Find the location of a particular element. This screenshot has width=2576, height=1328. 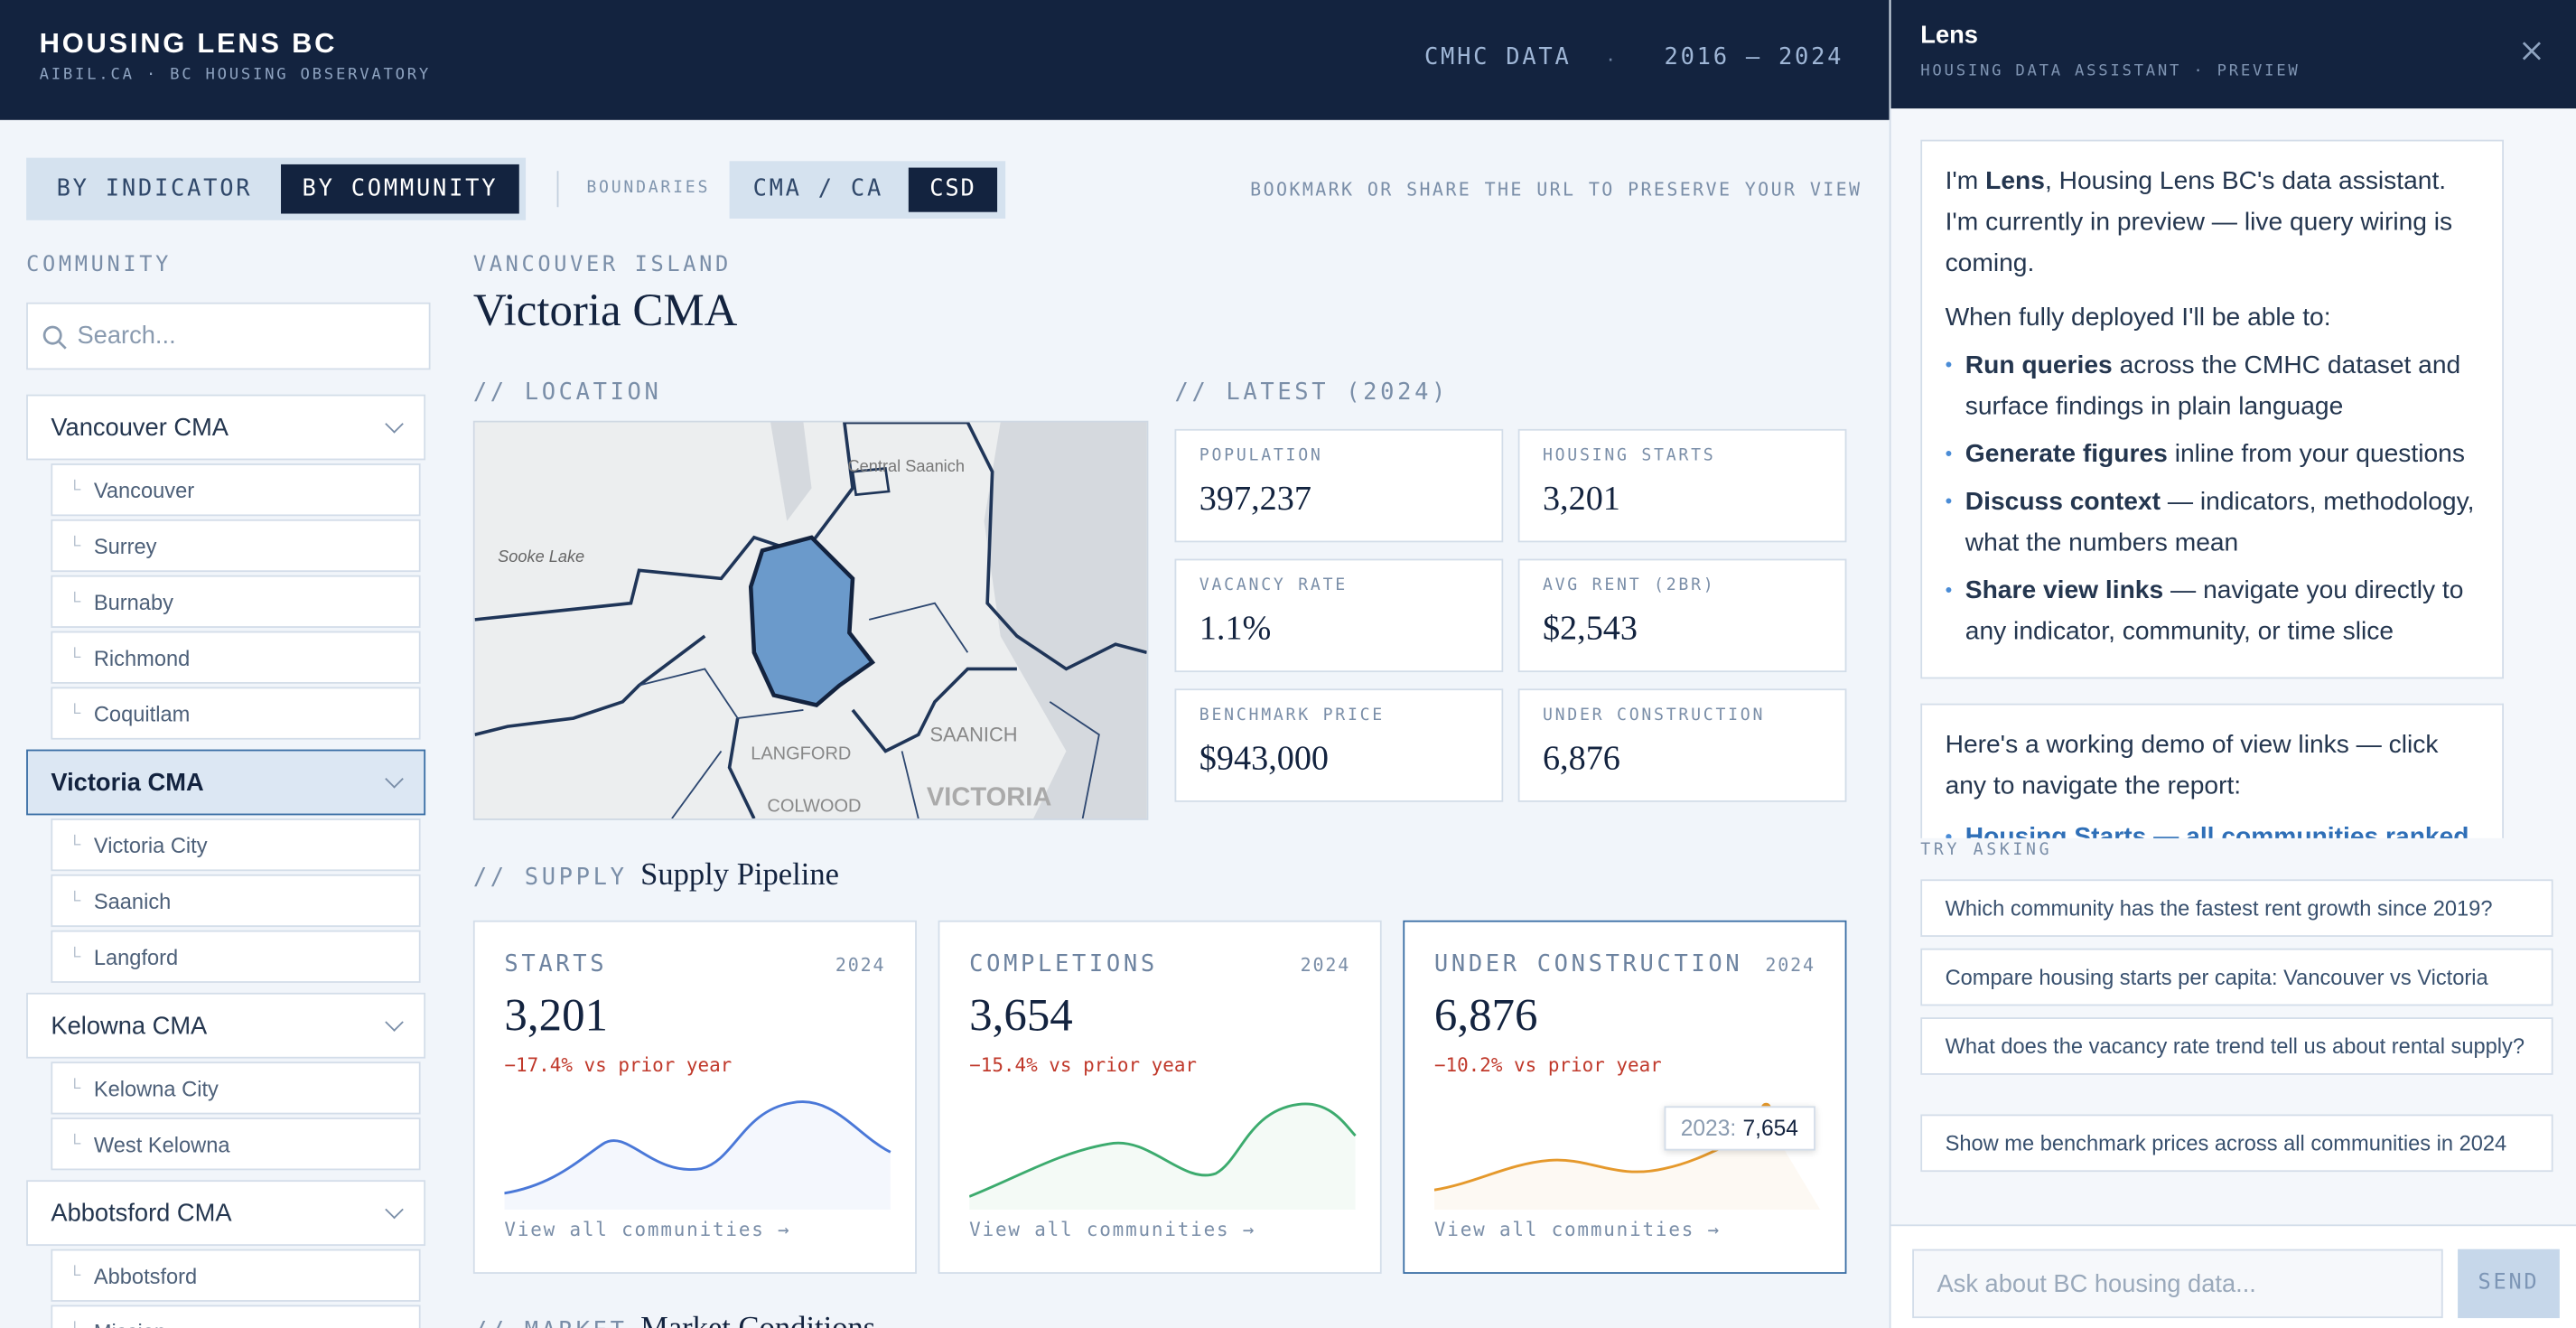

community-item: Burnaby is located at coordinates (236, 601).